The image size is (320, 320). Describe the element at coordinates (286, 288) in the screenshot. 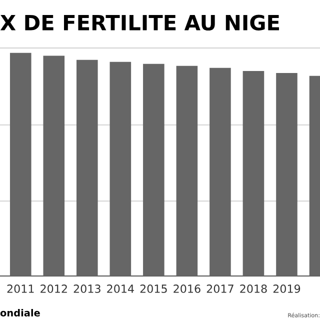

I see `x-tick-label: 2019` at that location.